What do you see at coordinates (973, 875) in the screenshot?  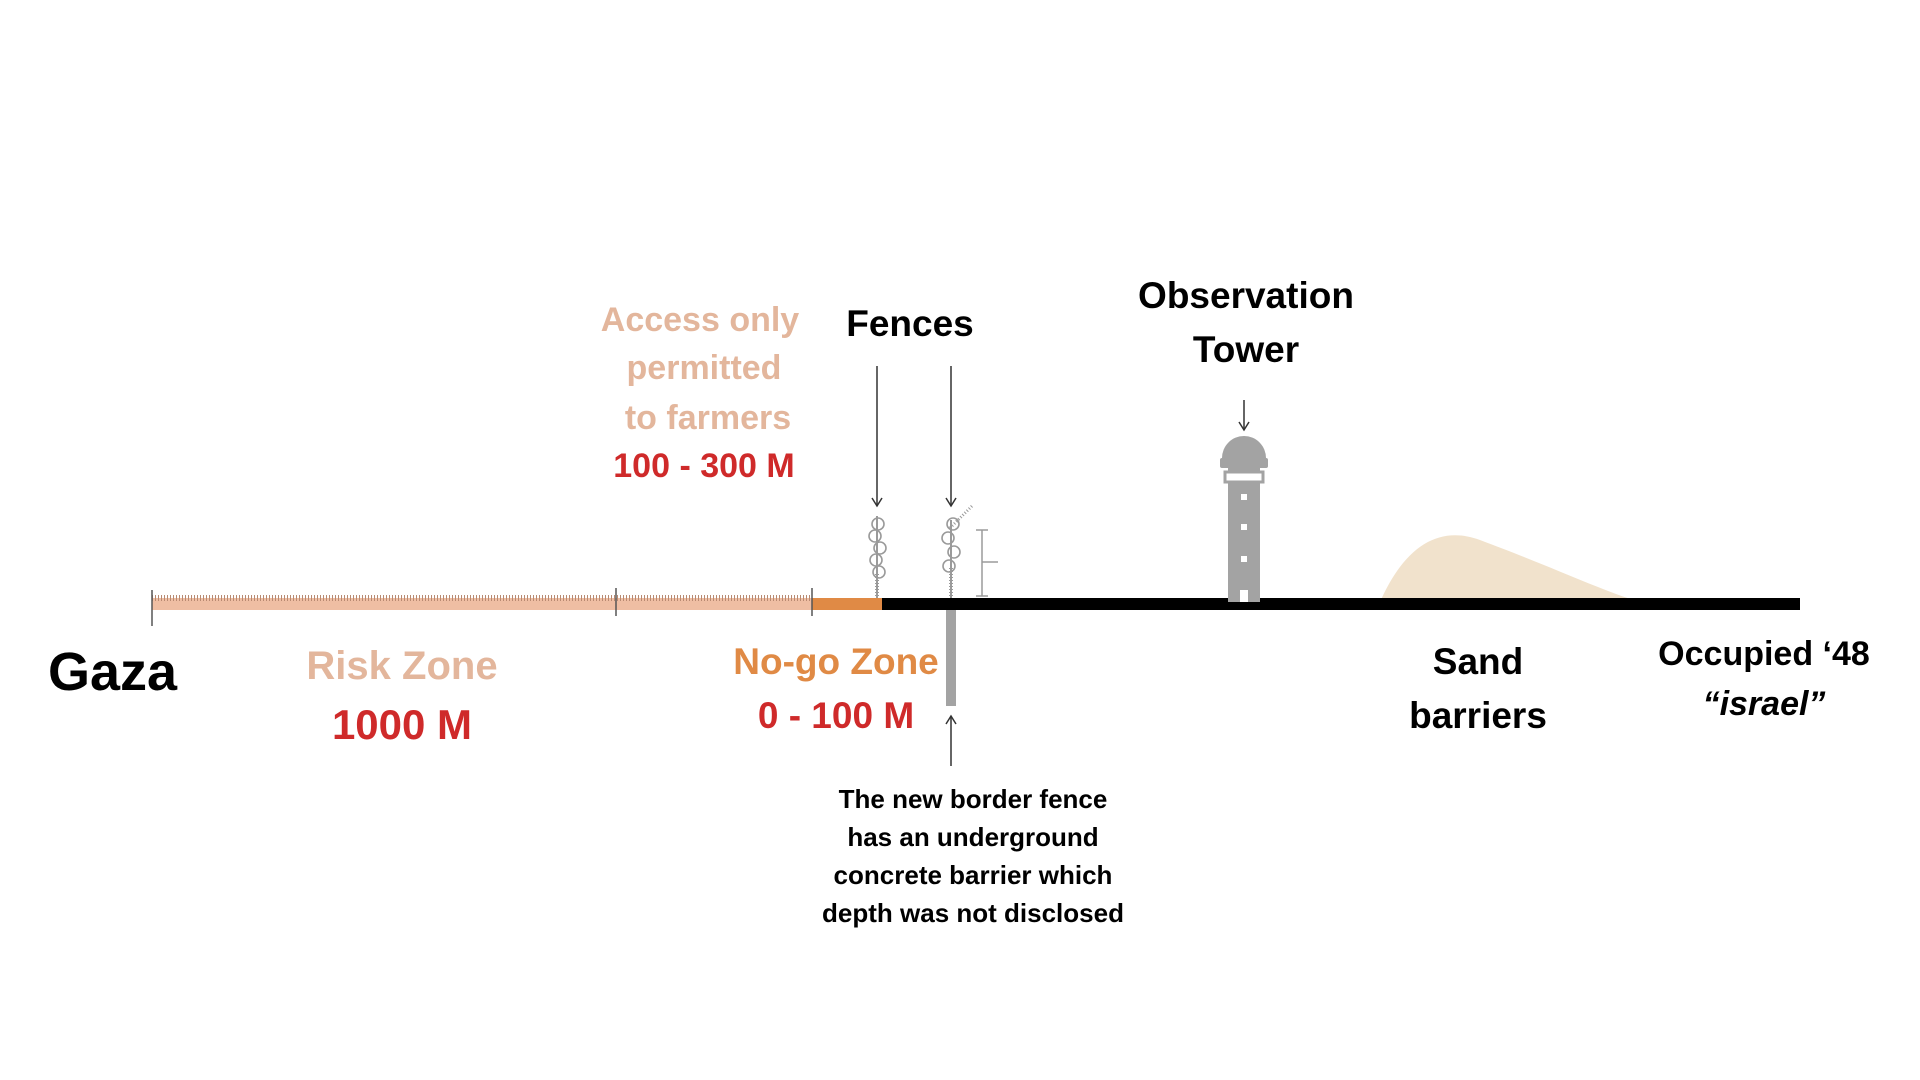 I see `border-note-line3: concrete barrier which` at bounding box center [973, 875].